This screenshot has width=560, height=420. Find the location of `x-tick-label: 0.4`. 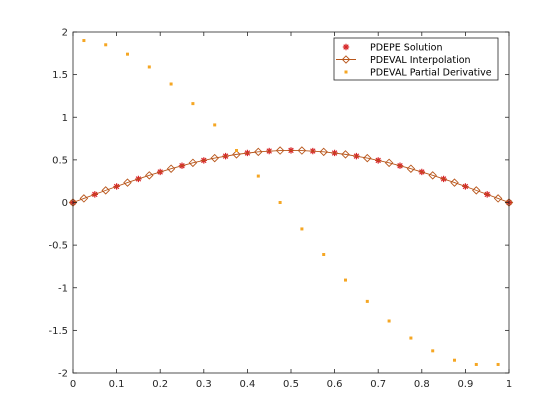

x-tick-label: 0.4 is located at coordinates (247, 384).